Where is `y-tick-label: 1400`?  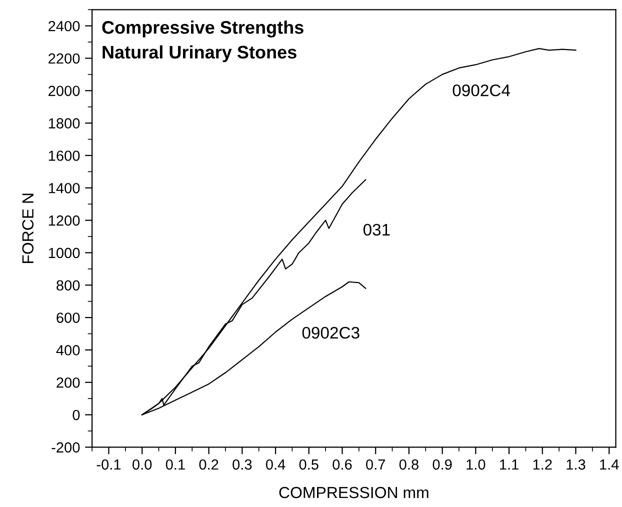 y-tick-label: 1400 is located at coordinates (64, 188).